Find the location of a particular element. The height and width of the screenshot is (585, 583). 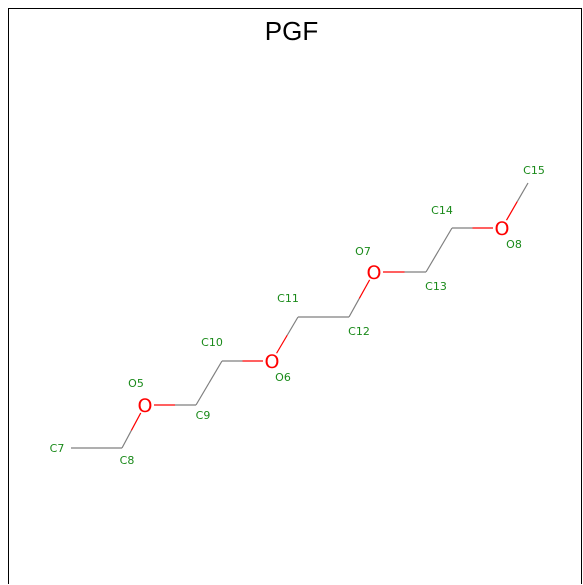

atom-symbol-o5: O is located at coordinates (145, 406).